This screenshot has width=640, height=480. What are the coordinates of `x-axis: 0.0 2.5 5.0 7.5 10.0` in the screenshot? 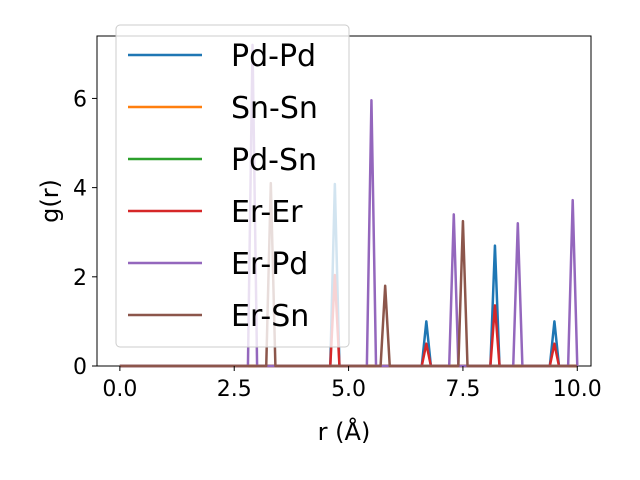 It's located at (352, 384).